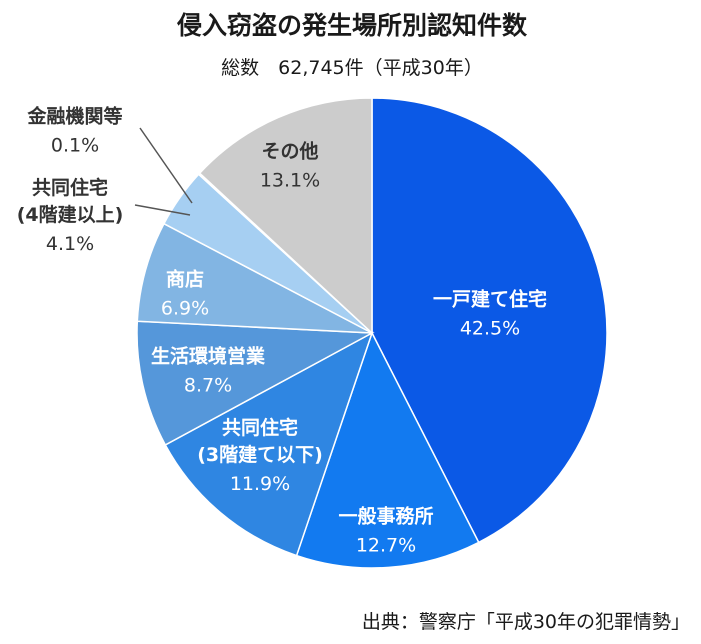 The height and width of the screenshot is (644, 701). I want to click on slice-label: 商店, so click(185, 279).